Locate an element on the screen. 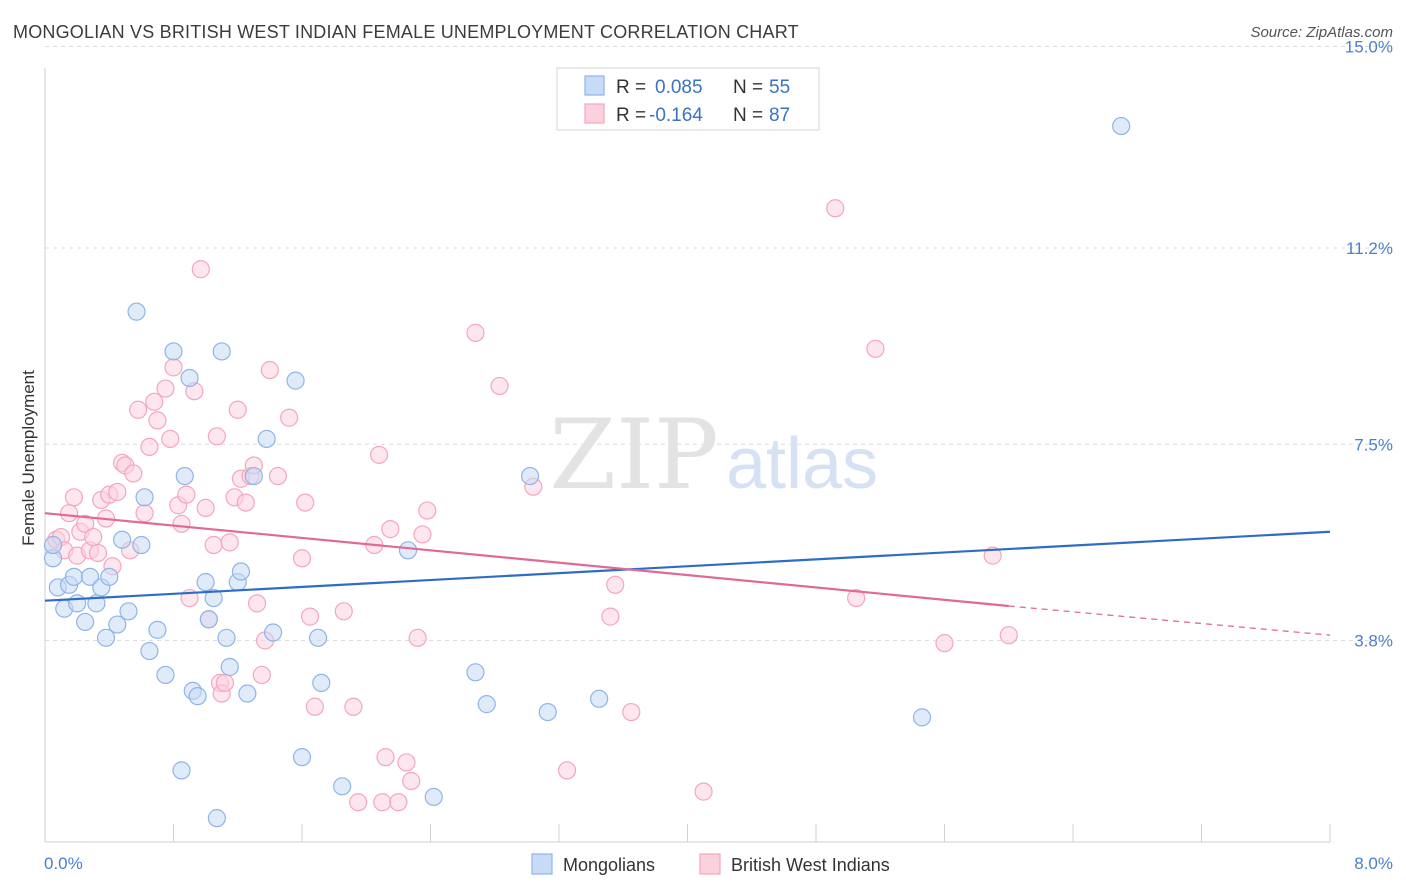  x-tick-right: 8.0% is located at coordinates (1373, 863).